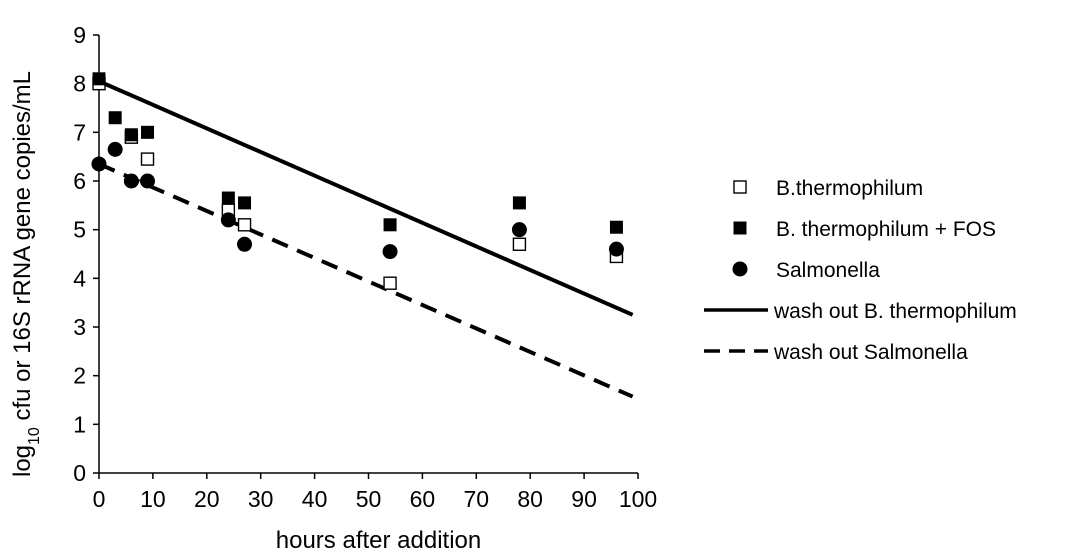 Image resolution: width=1074 pixels, height=555 pixels. I want to click on y-axis-title-prefix: log, so click(22, 461).